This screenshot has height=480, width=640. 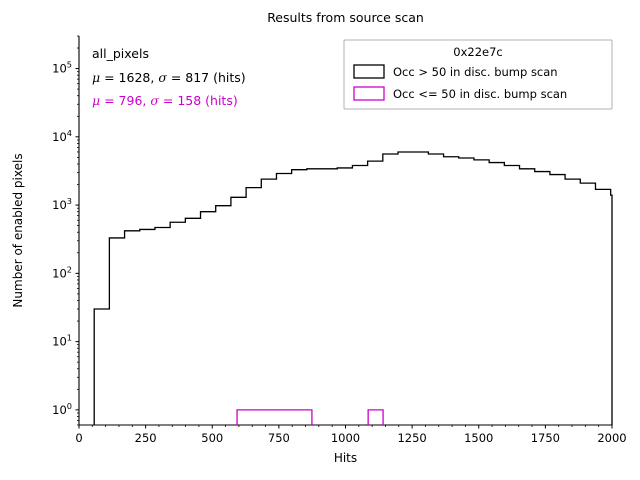 I want to click on annotation-magenta-stats: μ = 796, σ = 158 (hits), so click(x=165, y=100).